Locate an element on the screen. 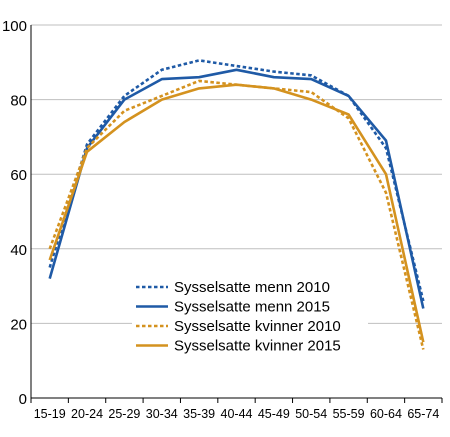 The width and height of the screenshot is (450, 437). x-tick-label: 20-24 is located at coordinates (87, 414).